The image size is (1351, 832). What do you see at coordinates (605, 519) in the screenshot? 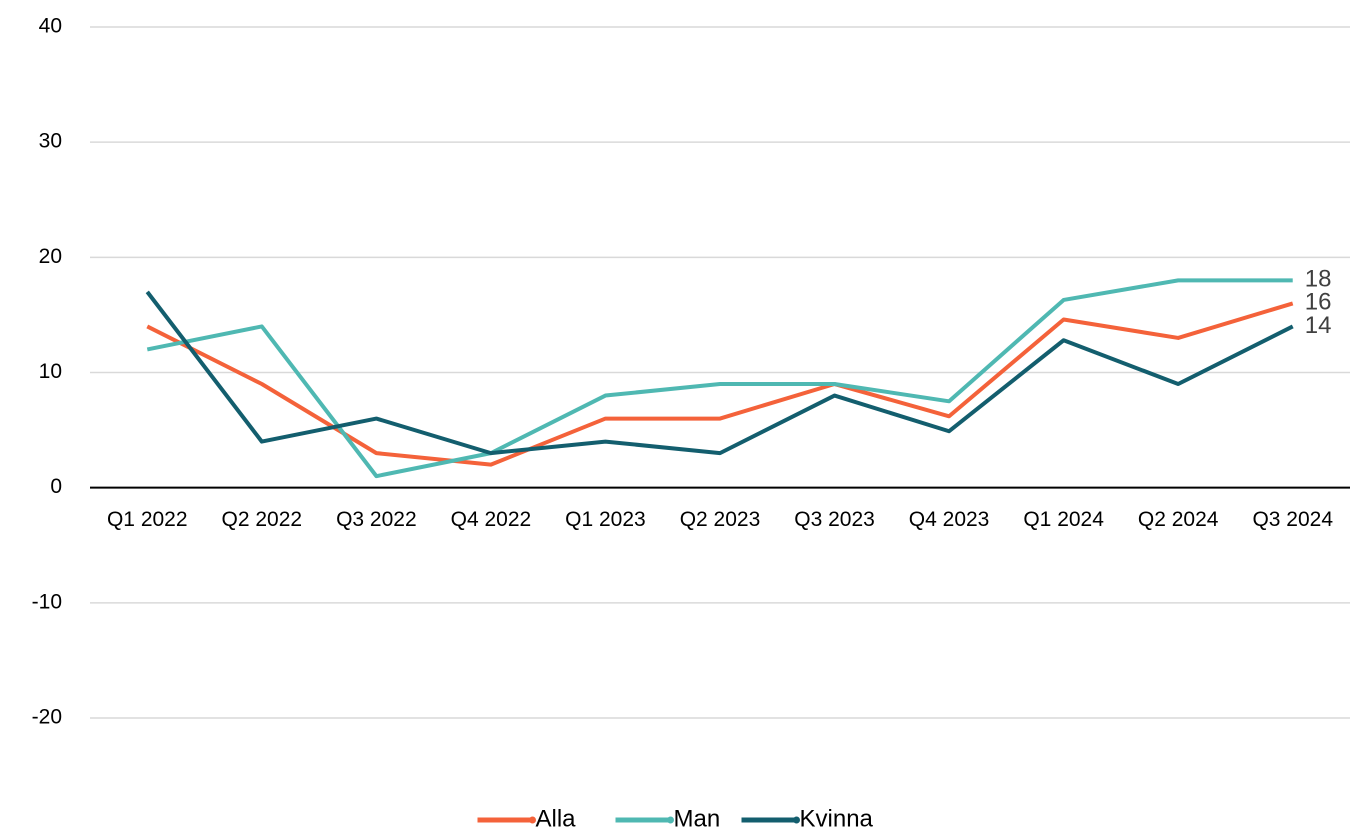
I see `x-tick-label: Q1 2023` at bounding box center [605, 519].